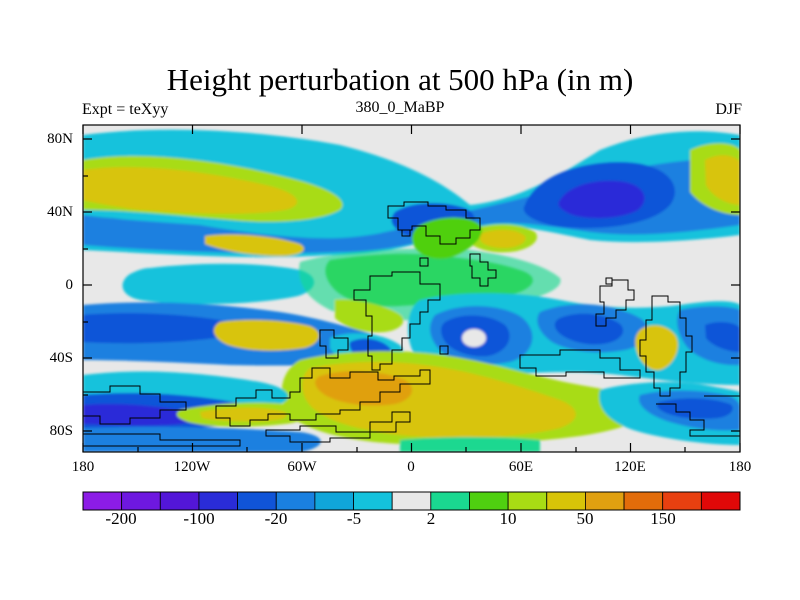 This screenshot has height=600, width=800. What do you see at coordinates (521, 467) in the screenshot?
I see `lon-label-60e: 60E` at bounding box center [521, 467].